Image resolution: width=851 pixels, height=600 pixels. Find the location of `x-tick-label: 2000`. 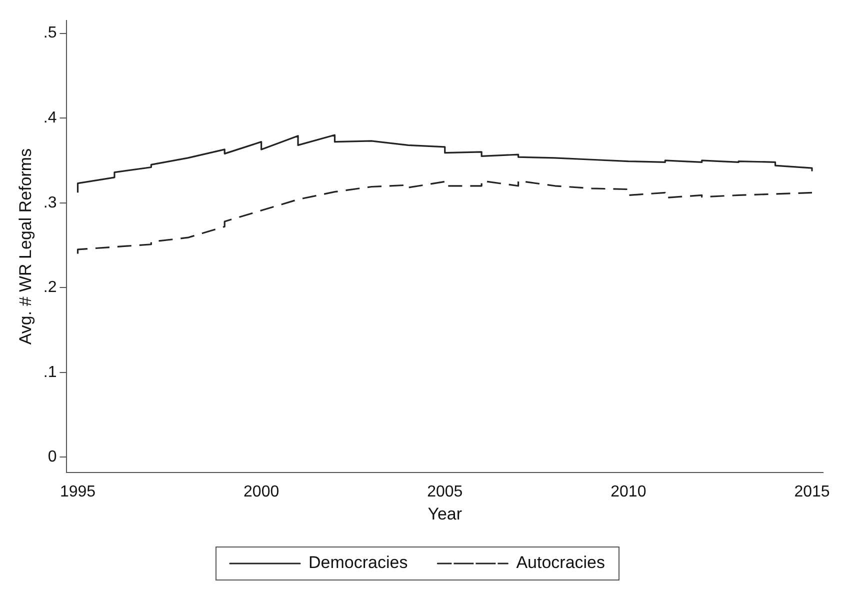

x-tick-label: 2000 is located at coordinates (262, 491).